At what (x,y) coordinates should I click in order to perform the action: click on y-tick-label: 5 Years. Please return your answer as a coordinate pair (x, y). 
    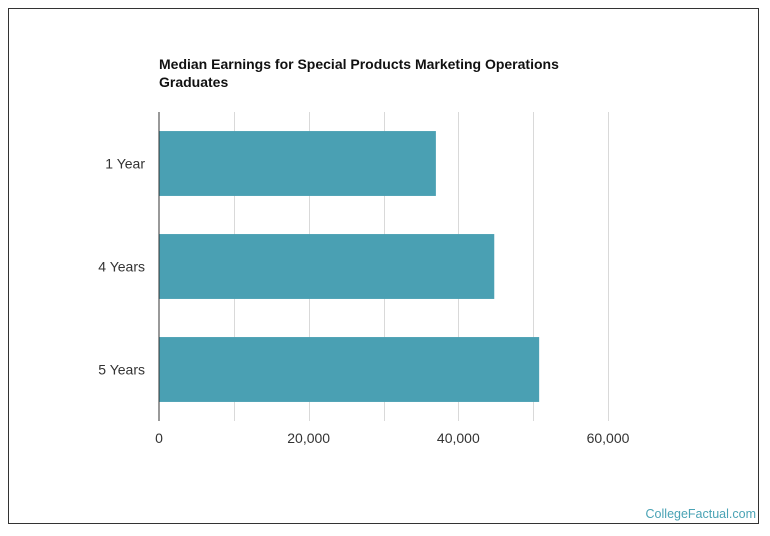
    Looking at the image, I should click on (121, 370).